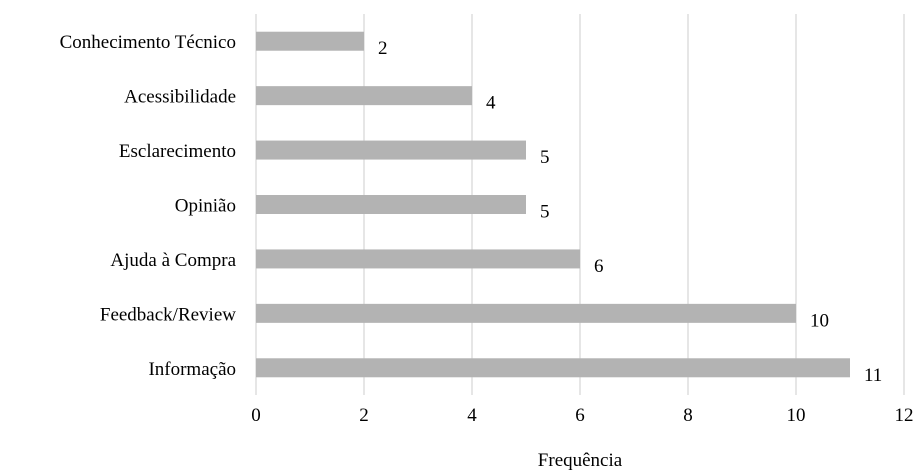 The height and width of the screenshot is (473, 918). Describe the element at coordinates (180, 97) in the screenshot. I see `category-label: Acessibilidade` at that location.